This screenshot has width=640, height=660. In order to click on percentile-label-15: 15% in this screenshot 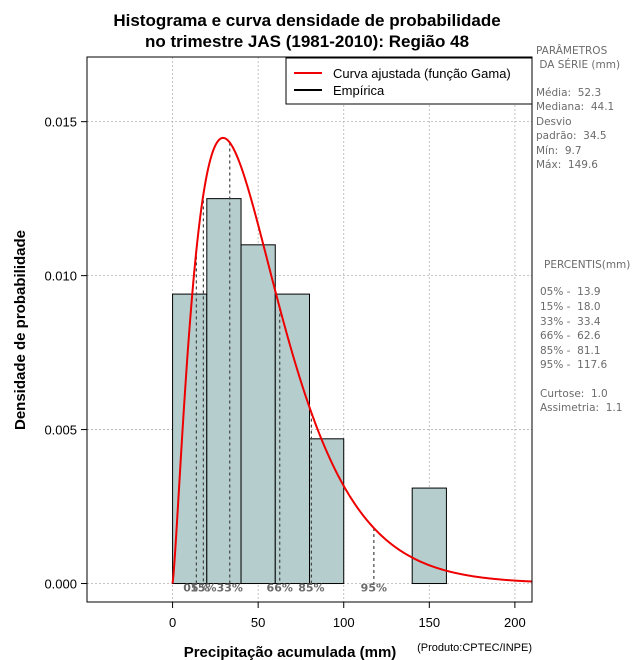, I will do `click(203, 588)`.